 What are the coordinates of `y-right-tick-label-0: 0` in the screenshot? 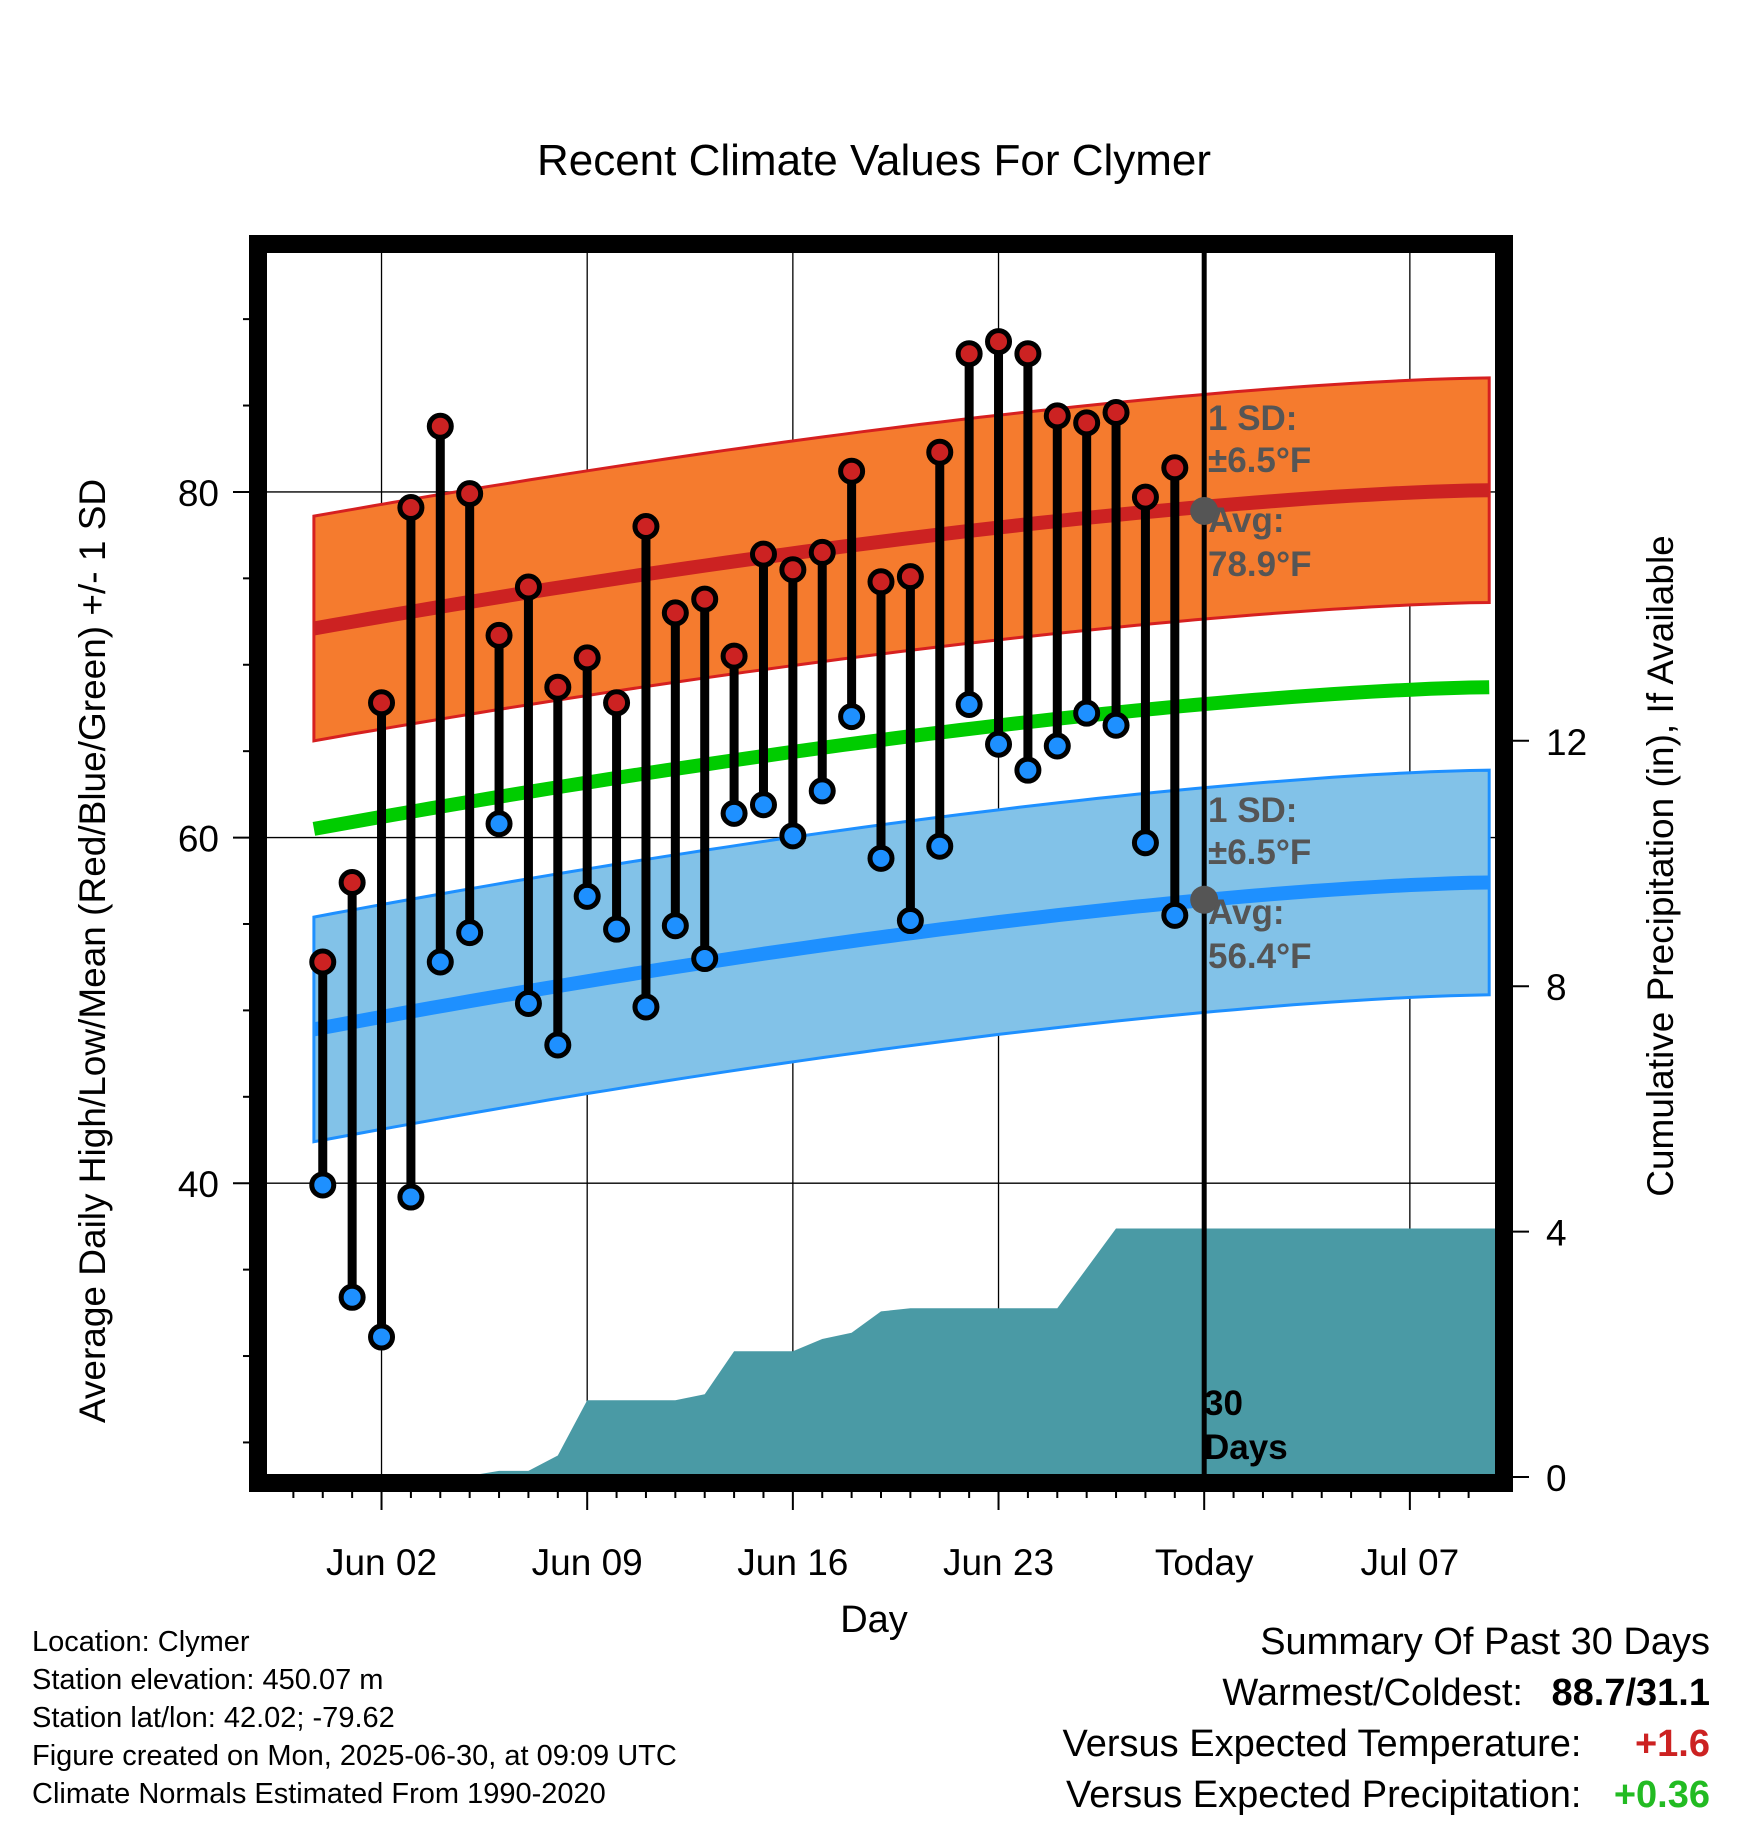 It's located at (1556, 1478).